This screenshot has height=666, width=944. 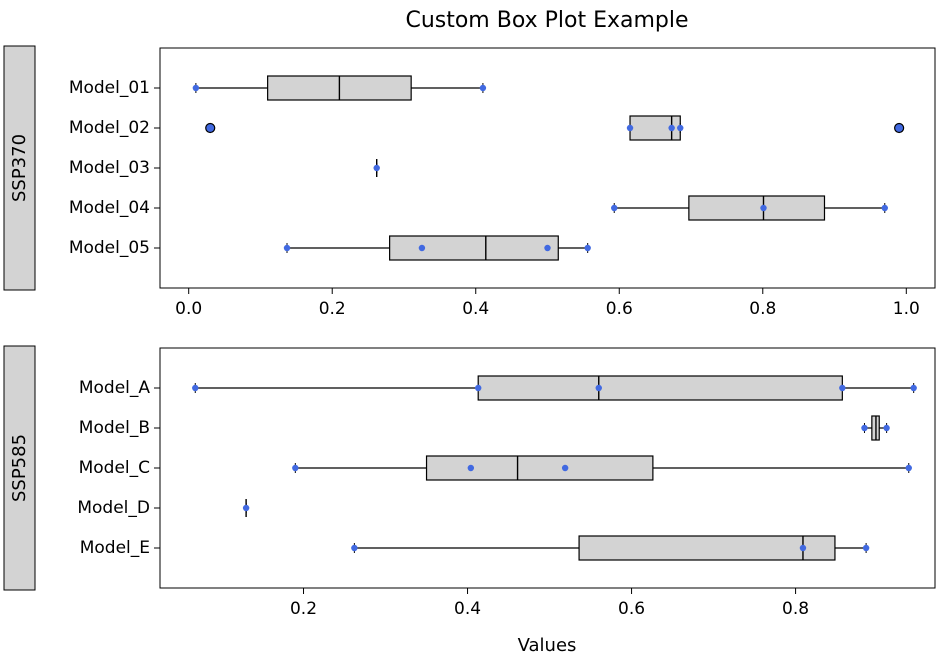 What do you see at coordinates (906, 309) in the screenshot?
I see `x-tick-label: 1.0` at bounding box center [906, 309].